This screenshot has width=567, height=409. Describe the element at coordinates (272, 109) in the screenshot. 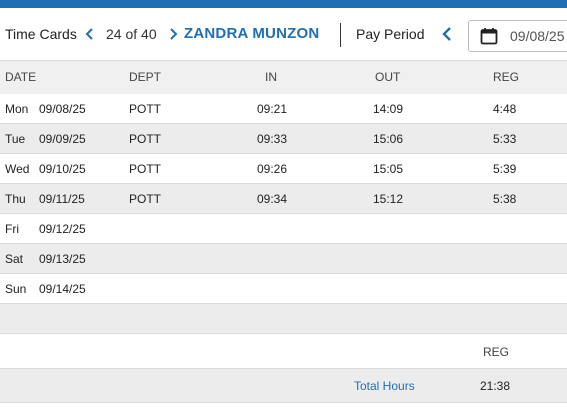

I see `row-in: 09:21` at that location.